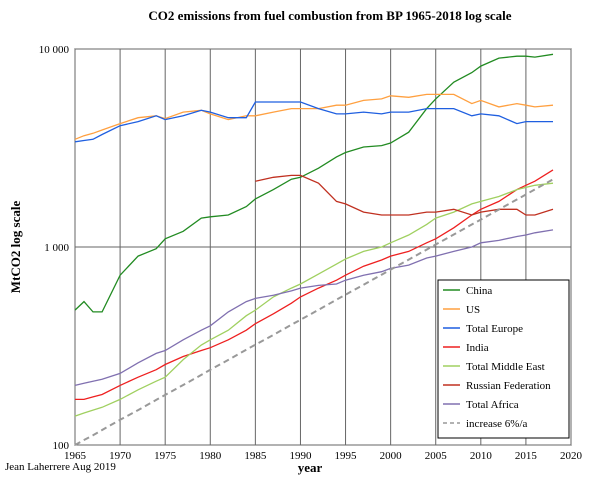 The image size is (593, 496). Describe the element at coordinates (473, 310) in the screenshot. I see `legend-label: US` at that location.